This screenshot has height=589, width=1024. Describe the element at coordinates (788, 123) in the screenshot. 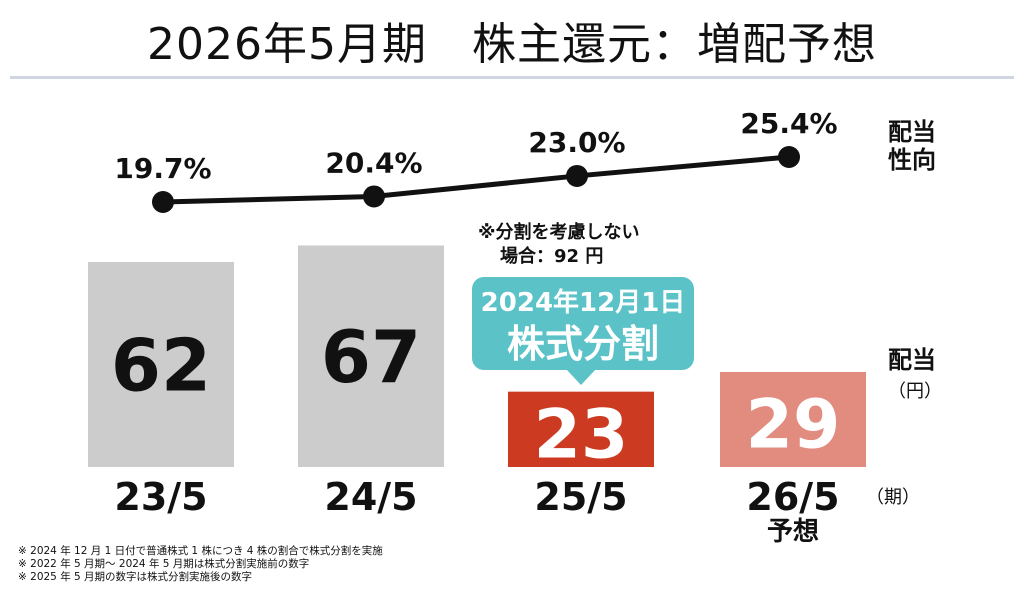

I see `payout-ratio-value-label-4: 25.4%` at that location.